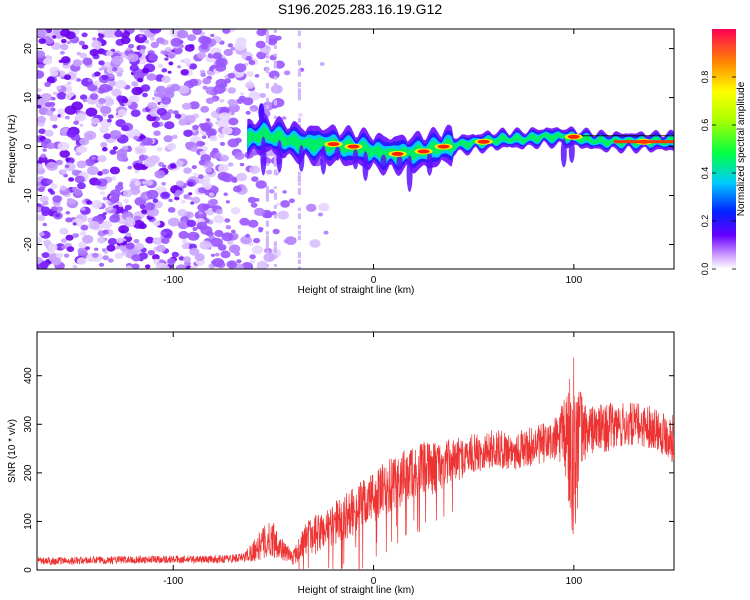 This screenshot has height=600, width=750. Describe the element at coordinates (705, 173) in the screenshot. I see `colorbar-tick-label: 0.4` at that location.